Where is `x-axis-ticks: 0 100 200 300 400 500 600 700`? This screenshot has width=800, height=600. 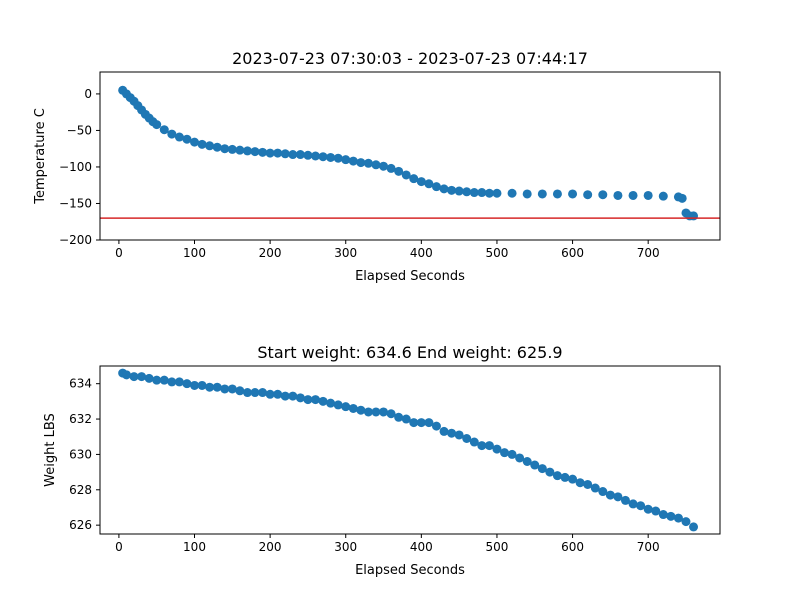
x-axis-ticks: 0 100 200 300 400 500 600 700 is located at coordinates (387, 250).